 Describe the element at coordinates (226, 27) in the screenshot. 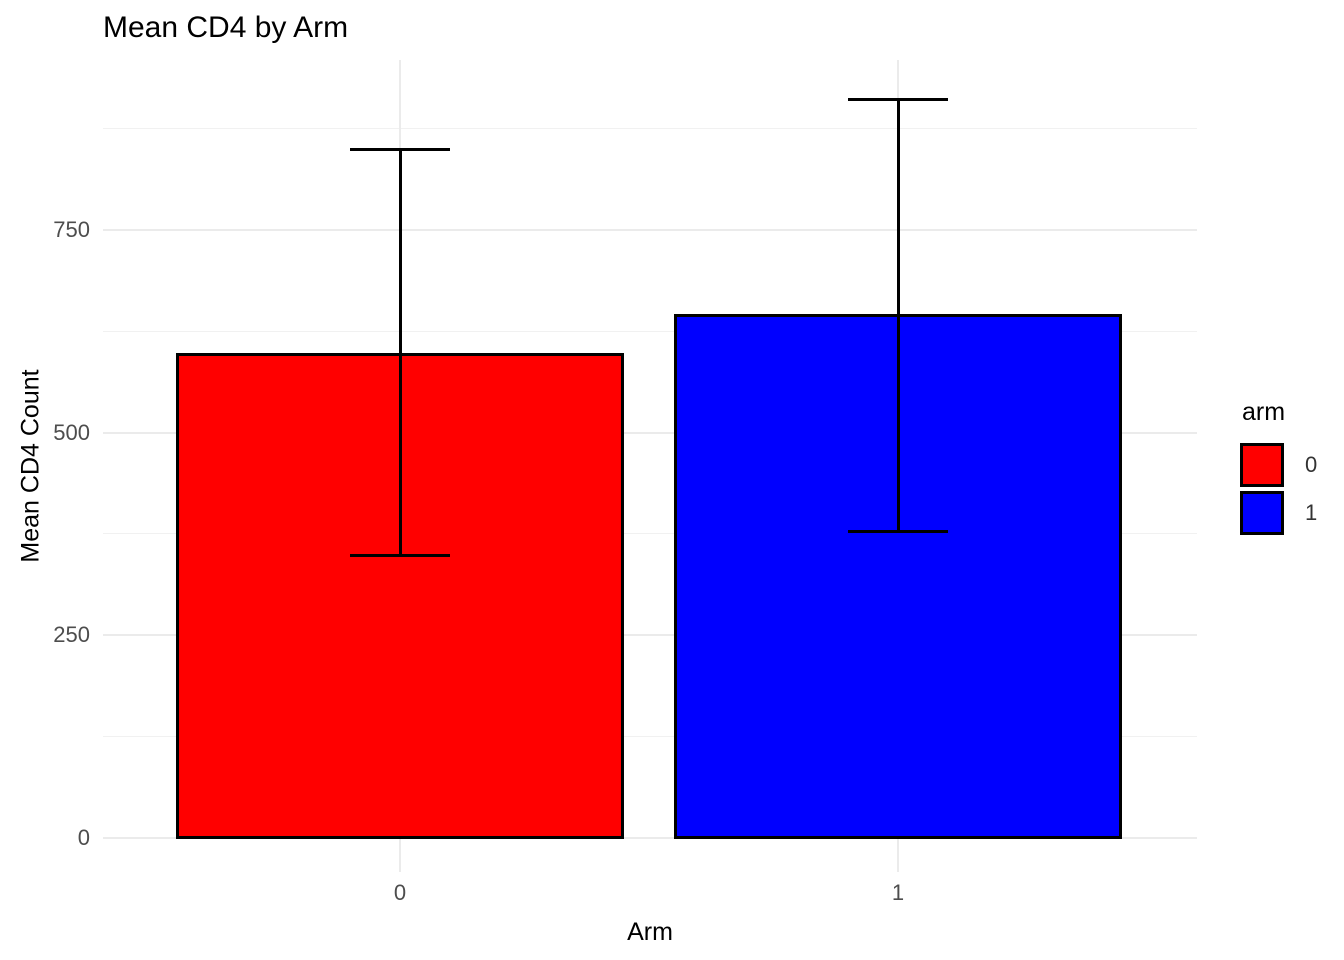

I see `chart-title: Mean CD4 by Arm` at that location.